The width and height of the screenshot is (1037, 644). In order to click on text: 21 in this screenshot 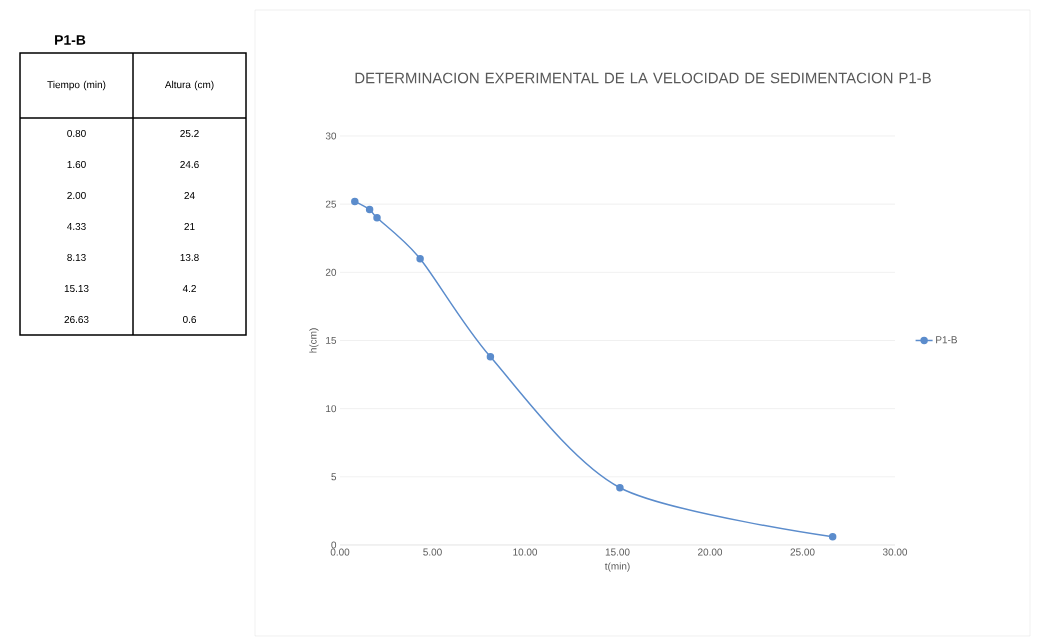, I will do `click(189, 226)`.